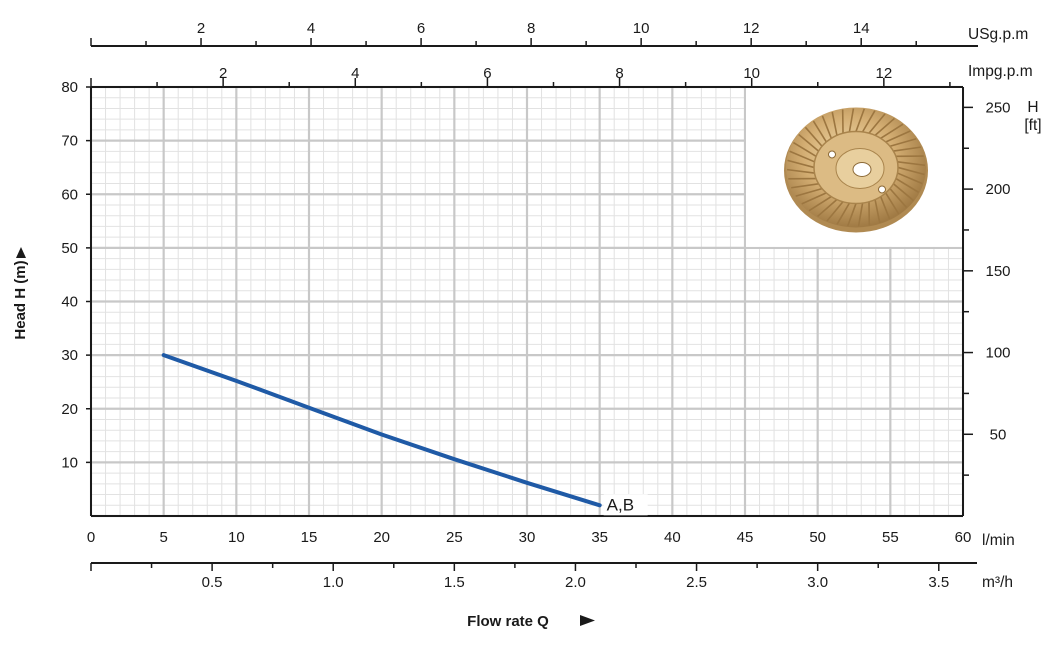 This screenshot has width=1060, height=647. I want to click on impgpm-unit-label: Impg.p.m, so click(1000, 71).